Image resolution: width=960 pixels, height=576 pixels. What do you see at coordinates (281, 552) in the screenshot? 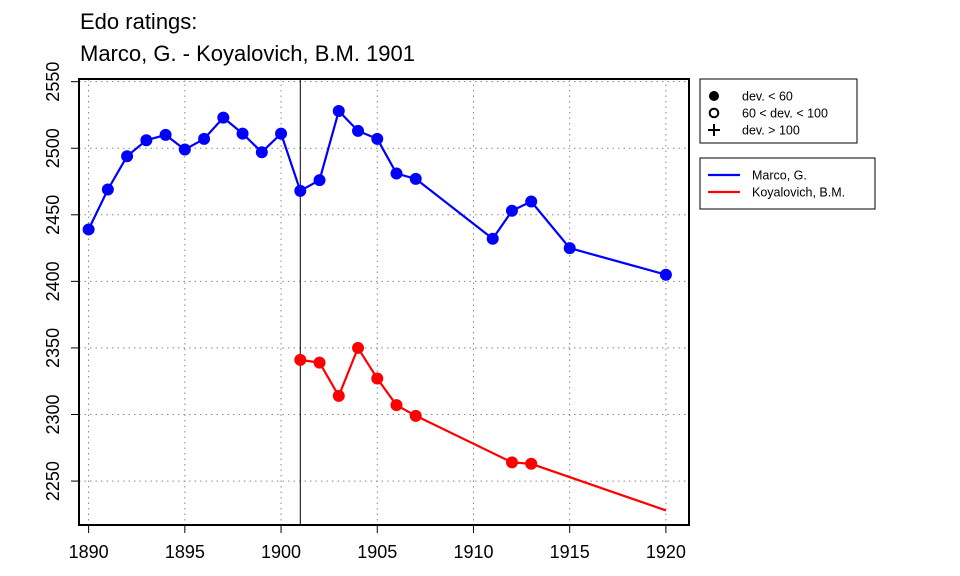
I see `x-tick-label: 1900` at bounding box center [281, 552].